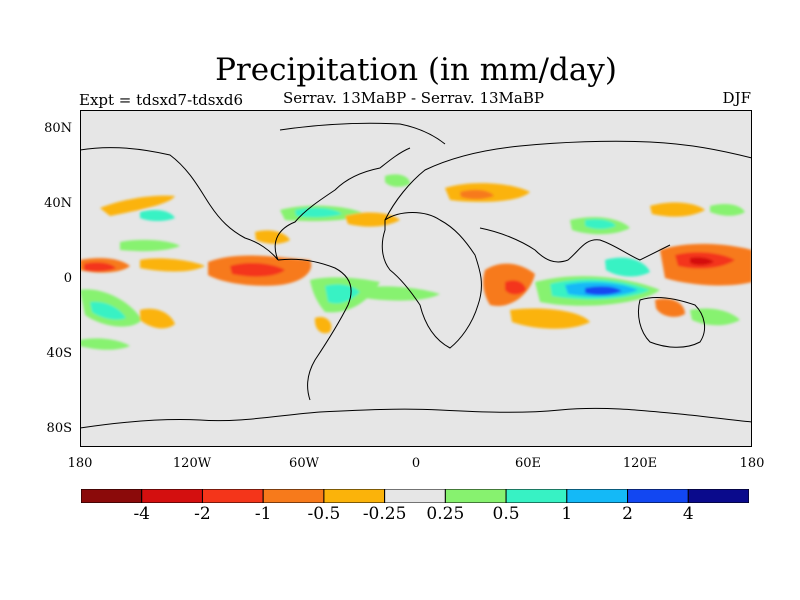  Describe the element at coordinates (105, 344) in the screenshot. I see `anomaly-far-south-wet` at that location.